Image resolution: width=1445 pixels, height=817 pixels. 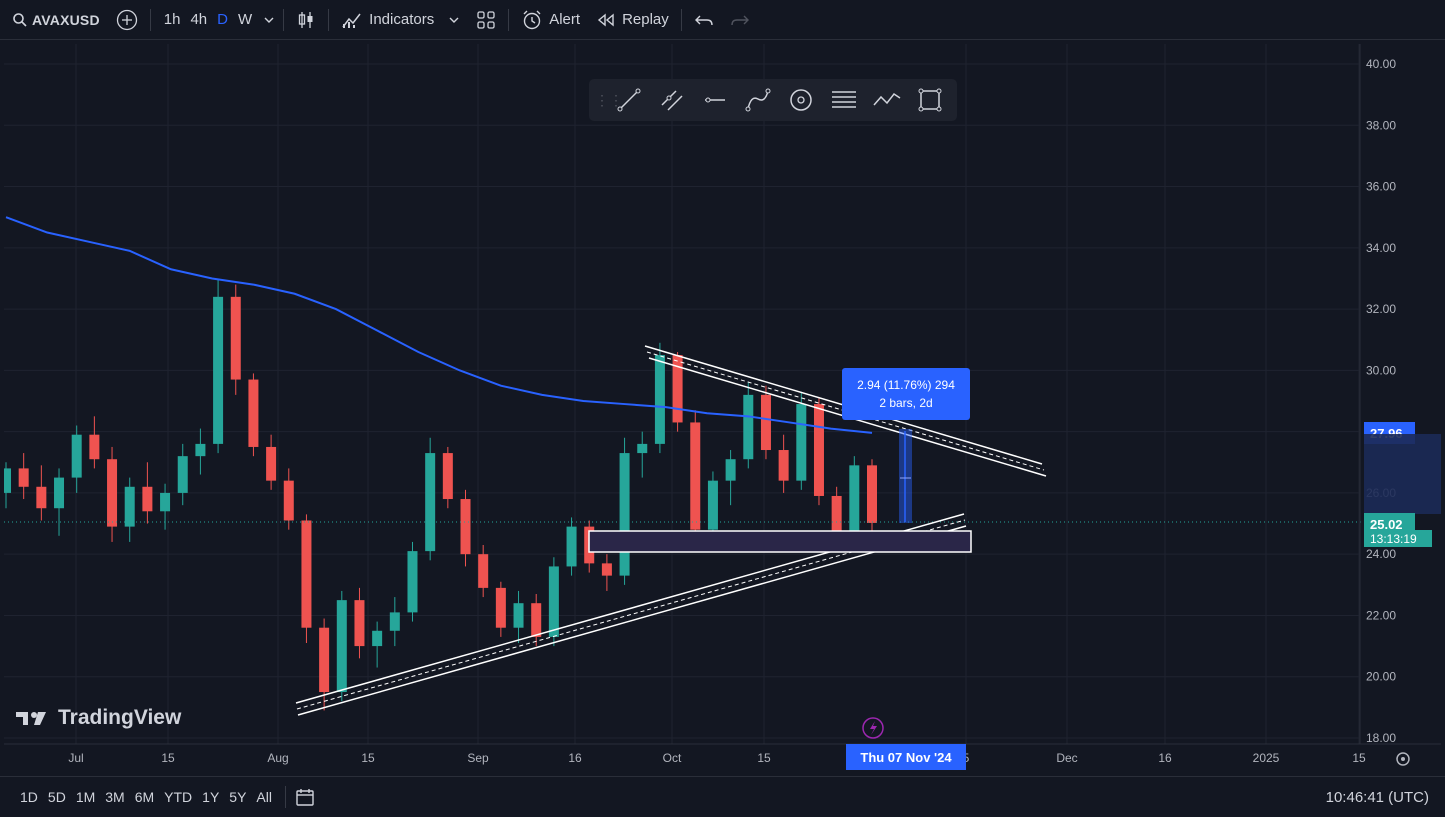 I want to click on chart-type-button, so click(x=306, y=20).